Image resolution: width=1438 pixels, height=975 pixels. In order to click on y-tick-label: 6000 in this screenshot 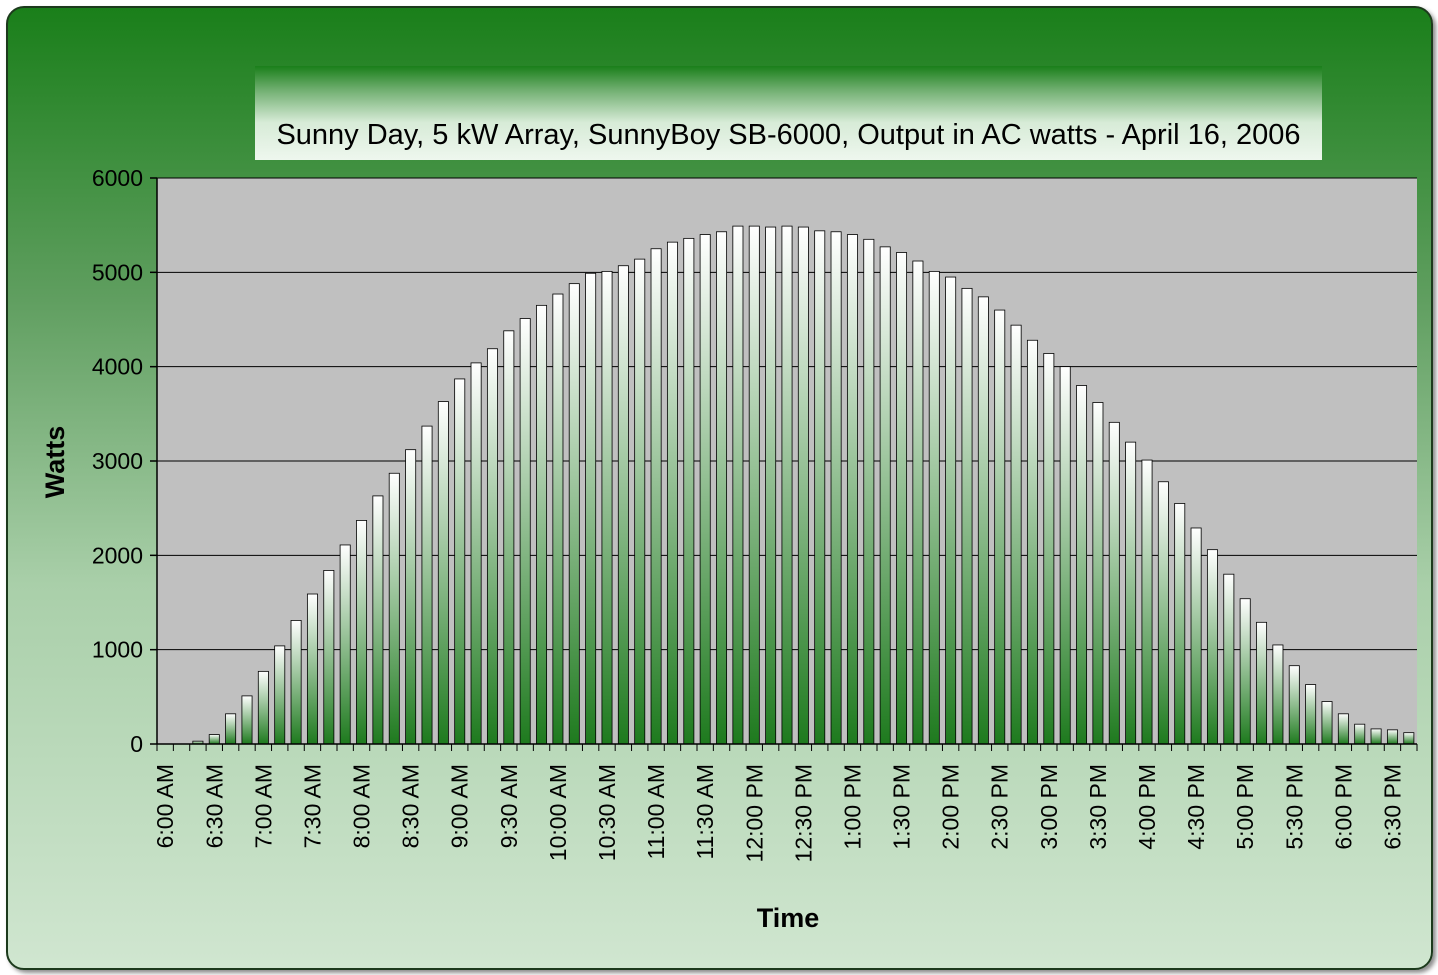, I will do `click(117, 178)`.